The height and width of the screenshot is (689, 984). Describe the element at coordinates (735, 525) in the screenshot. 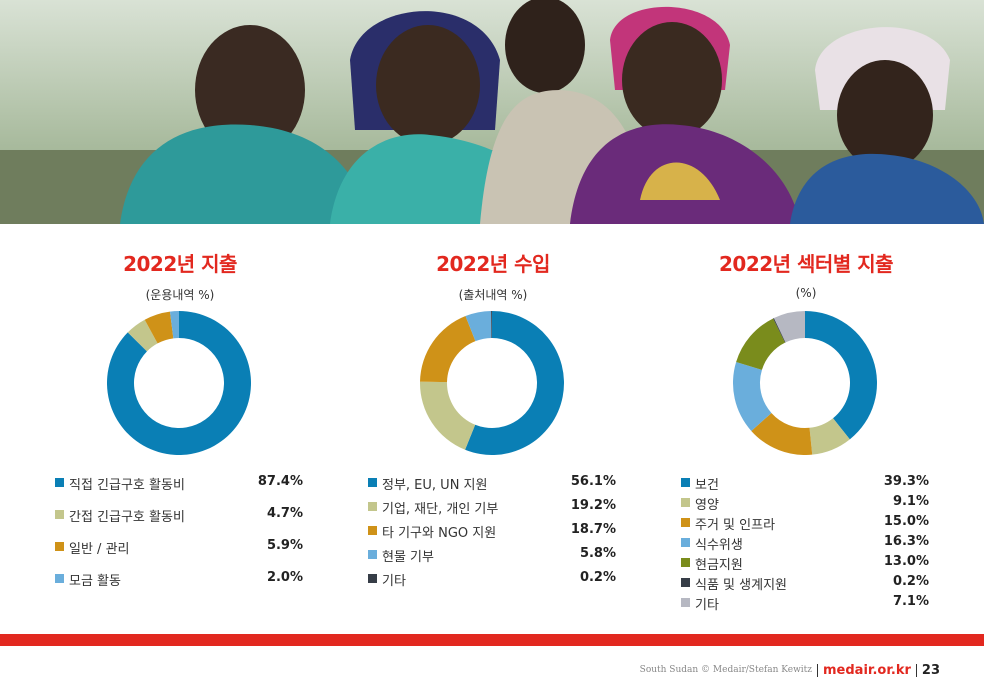

I see `legend-label: 주거 및 인프라` at that location.